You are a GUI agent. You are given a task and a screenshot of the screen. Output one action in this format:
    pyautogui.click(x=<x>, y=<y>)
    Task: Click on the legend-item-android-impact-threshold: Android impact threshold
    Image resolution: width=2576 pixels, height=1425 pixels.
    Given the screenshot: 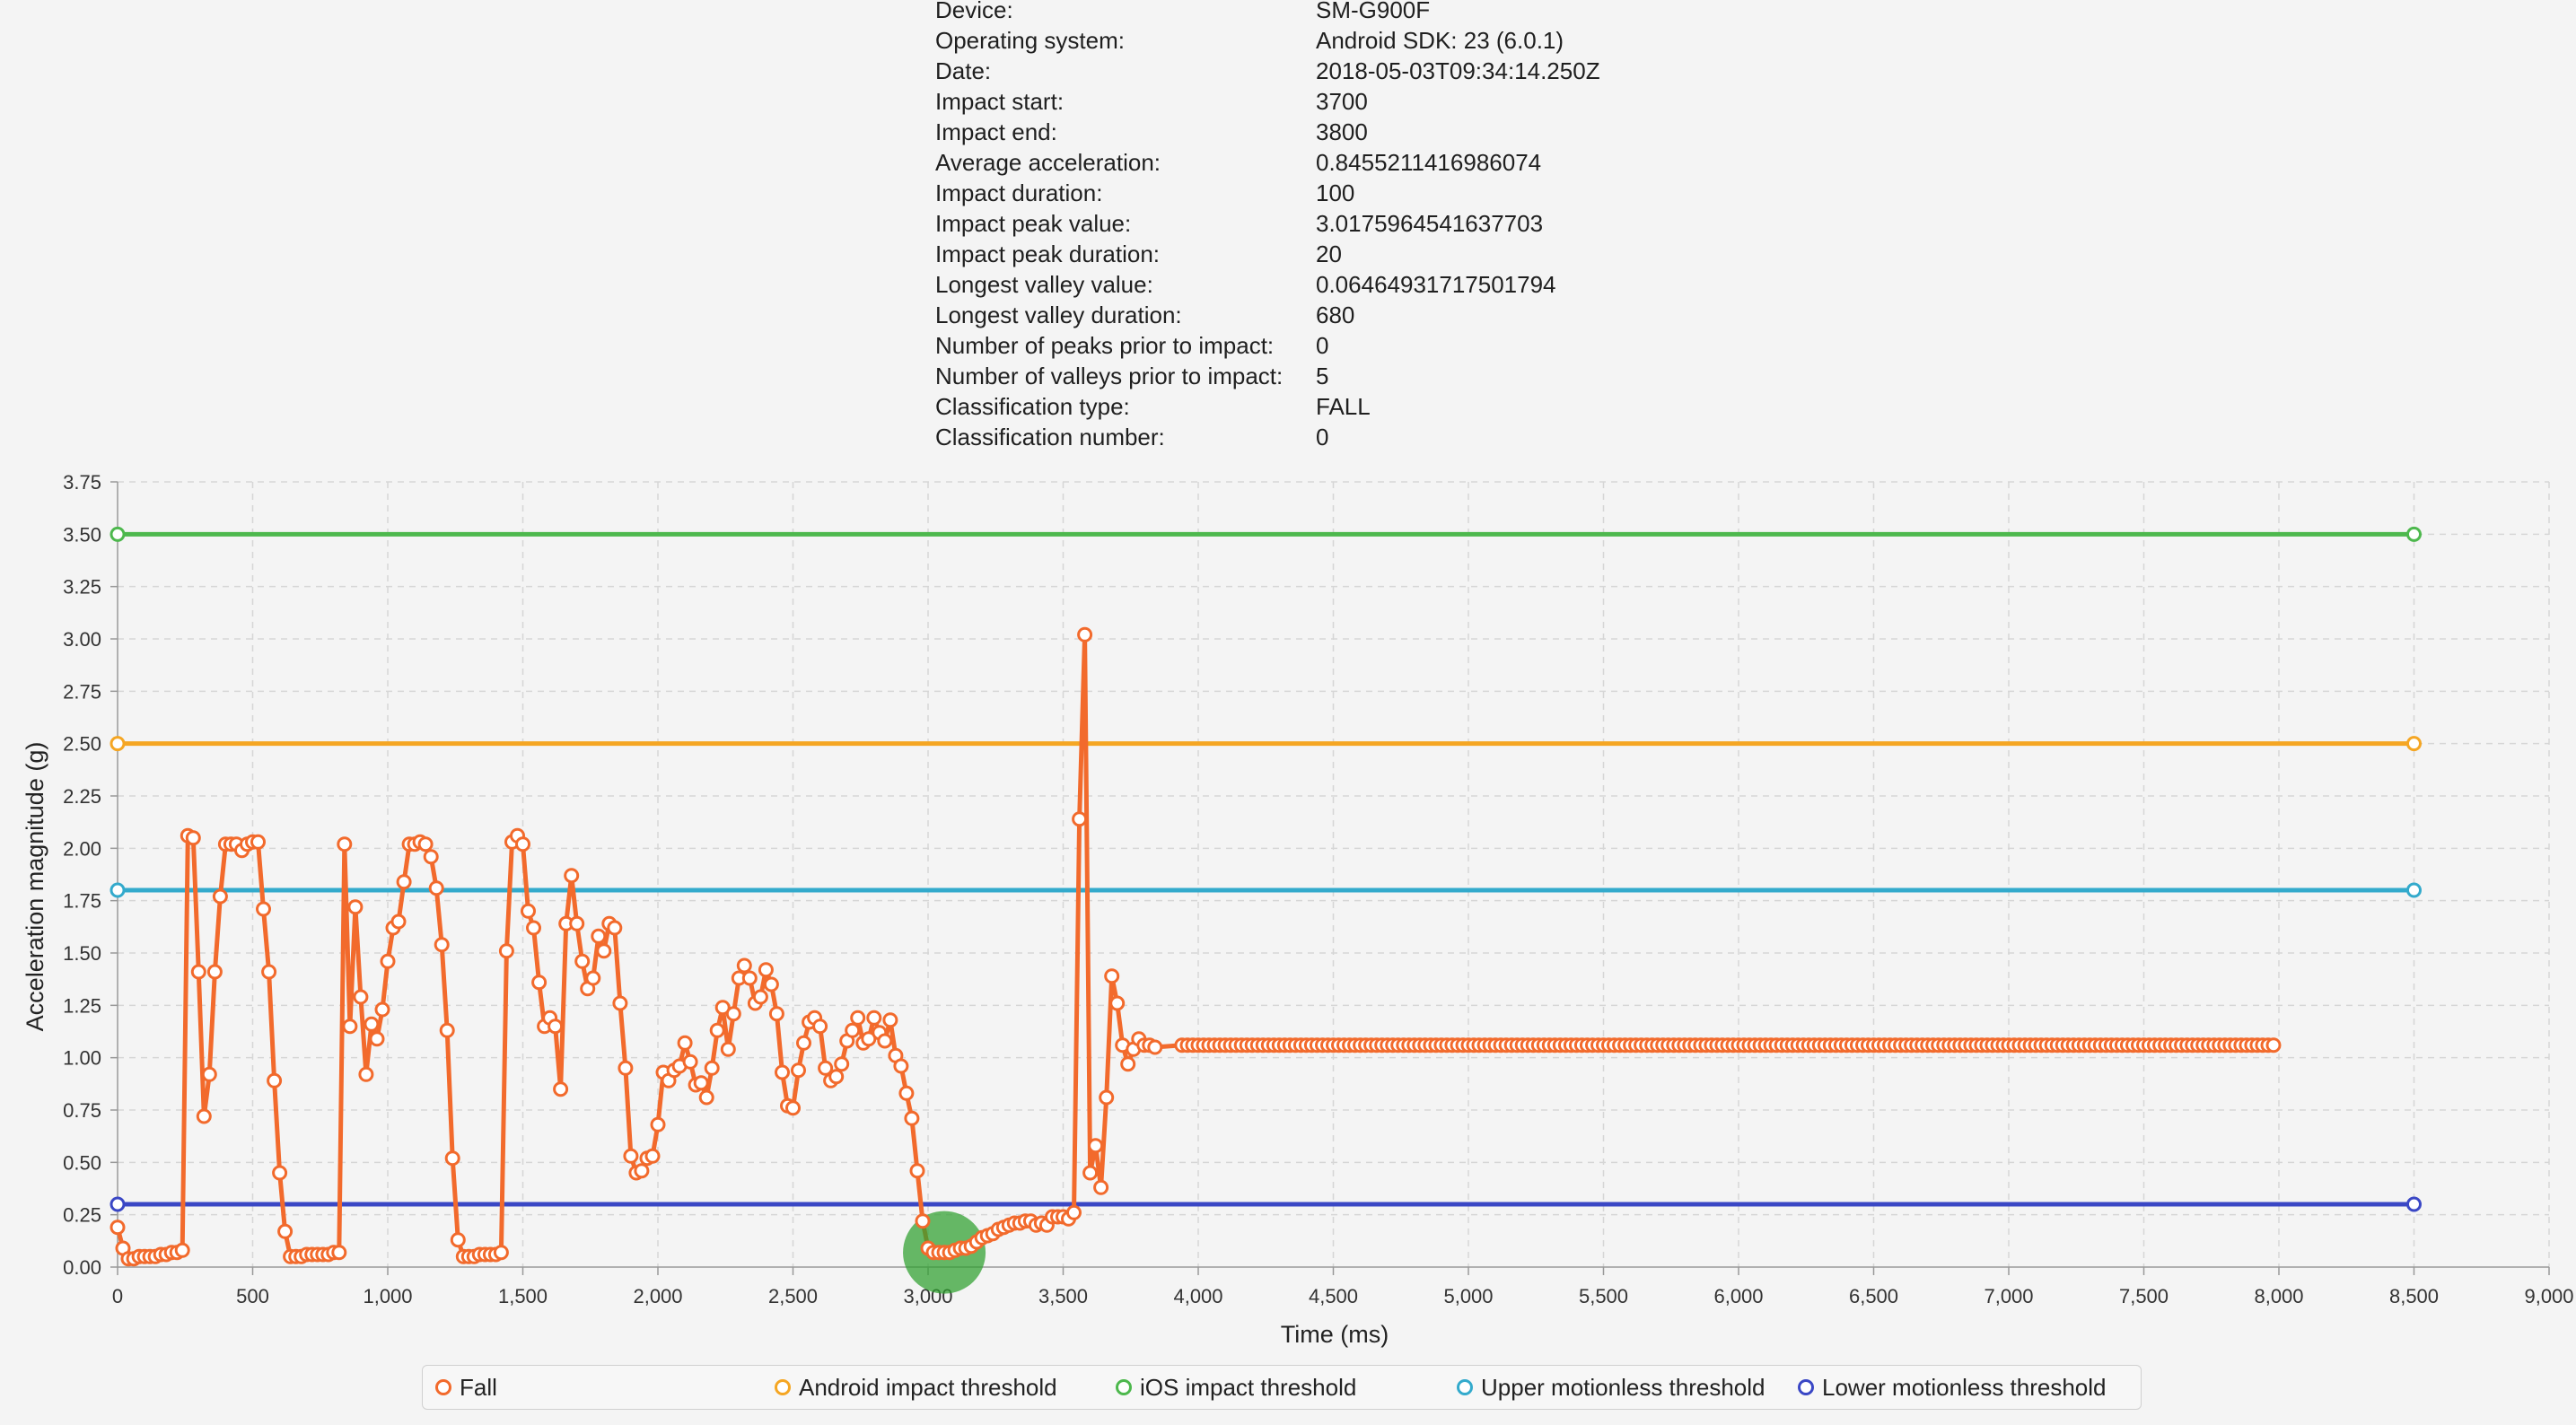 What is the action you would take?
    pyautogui.click(x=916, y=1387)
    